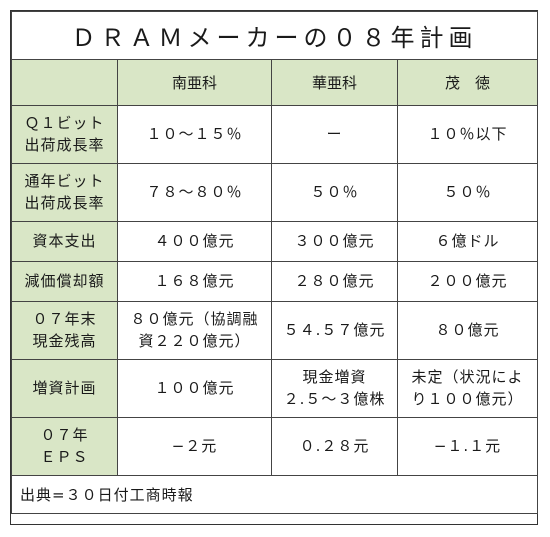 This screenshot has width=550, height=537. What do you see at coordinates (64, 446) in the screenshot?
I see `row-label: ０７年 ＥＰＳ` at bounding box center [64, 446].